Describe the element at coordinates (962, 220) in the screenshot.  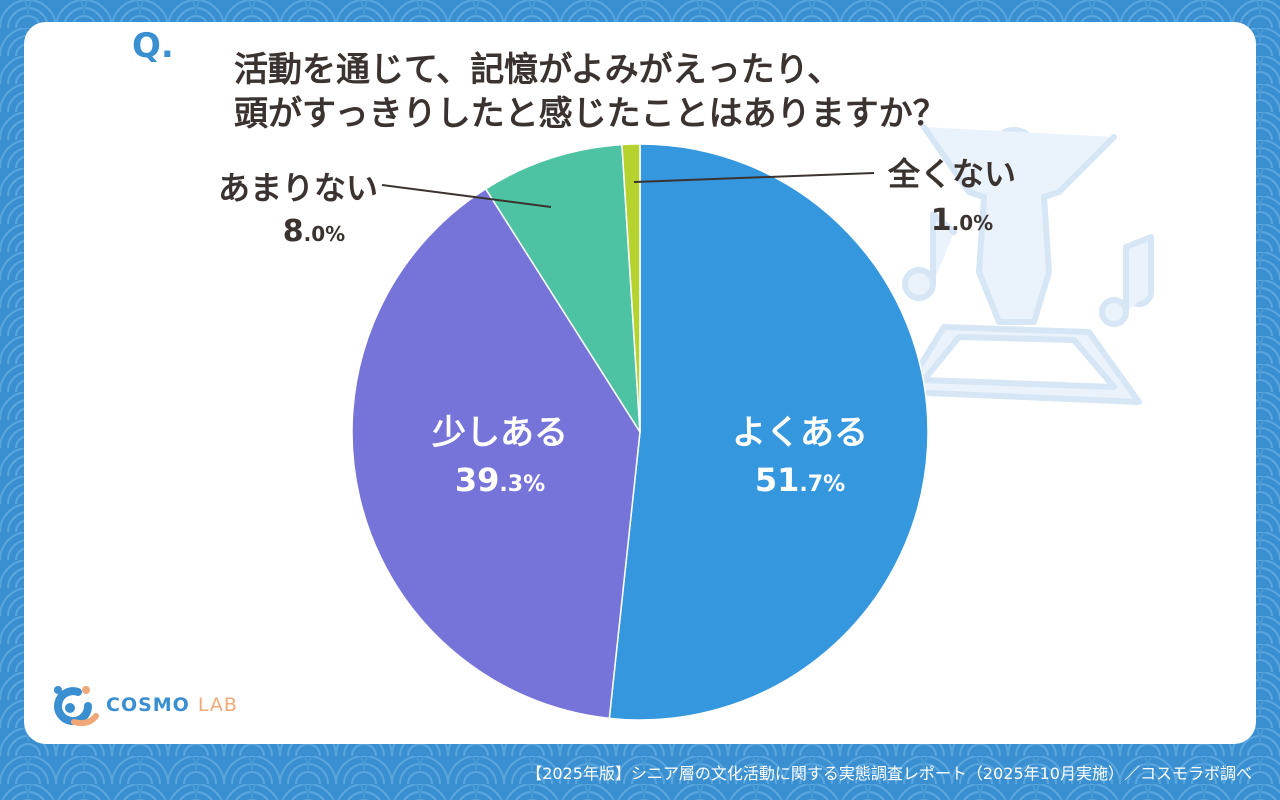
I see `slice-value-mattakunai: 1.0%` at that location.